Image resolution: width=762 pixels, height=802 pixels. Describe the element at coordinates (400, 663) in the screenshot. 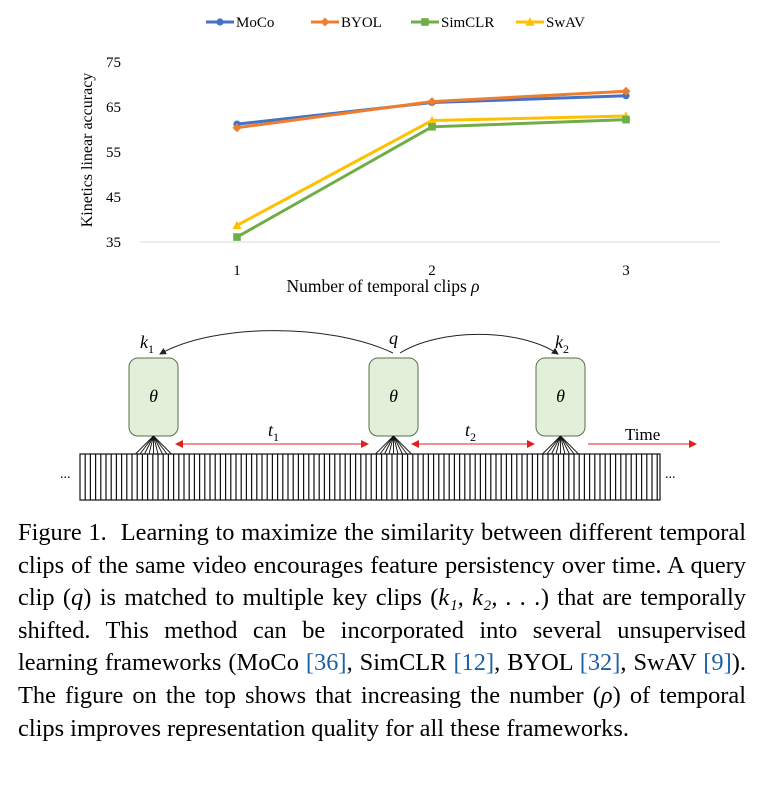

I see `caption-text-d: , SimCLR` at that location.